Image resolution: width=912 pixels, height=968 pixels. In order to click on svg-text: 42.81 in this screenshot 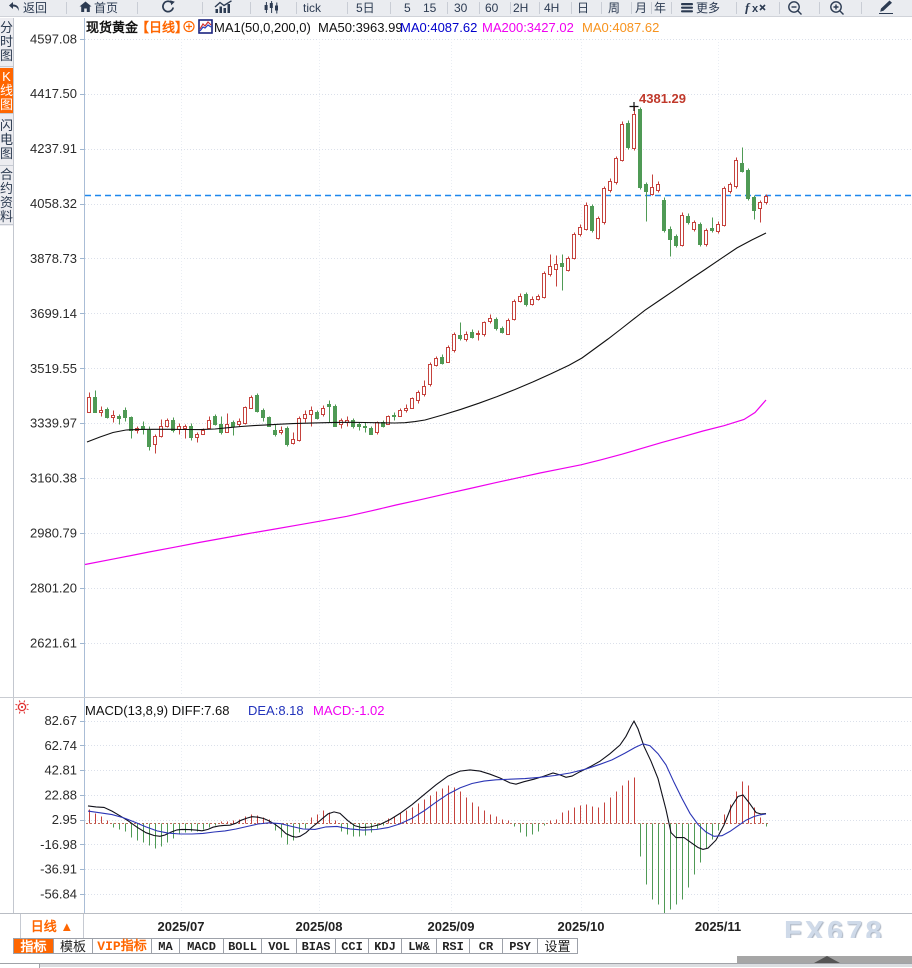, I will do `click(60, 770)`.